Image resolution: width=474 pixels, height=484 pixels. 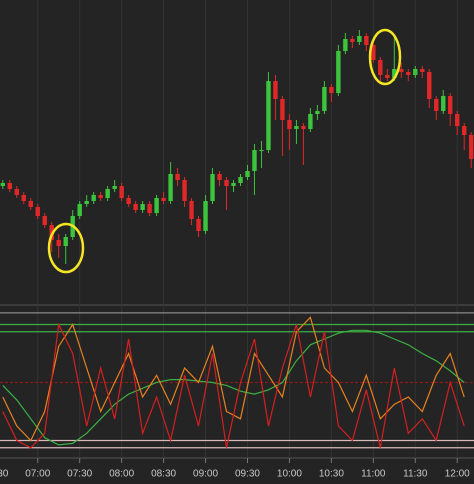 I want to click on x-tick-label: 10:30, so click(x=331, y=474).